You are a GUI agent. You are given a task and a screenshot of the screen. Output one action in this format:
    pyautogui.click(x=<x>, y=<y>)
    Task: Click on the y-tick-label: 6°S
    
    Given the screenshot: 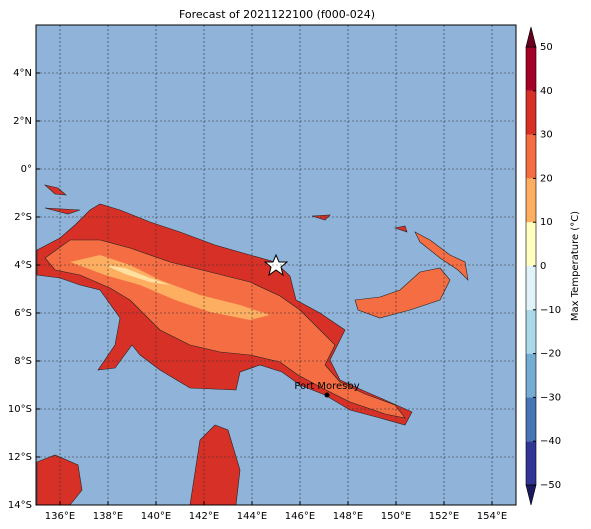 What is the action you would take?
    pyautogui.click(x=23, y=313)
    